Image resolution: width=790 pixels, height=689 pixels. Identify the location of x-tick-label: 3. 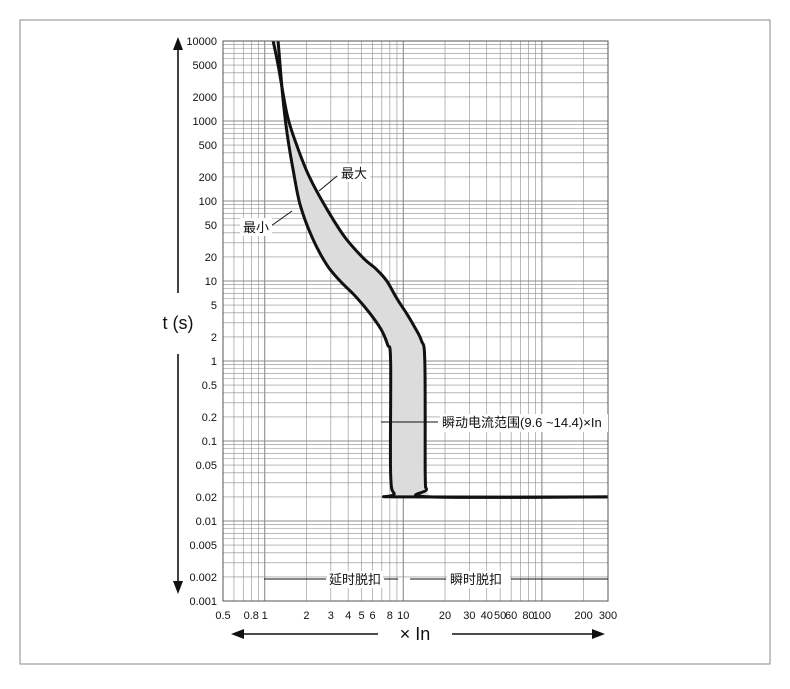
(331, 616).